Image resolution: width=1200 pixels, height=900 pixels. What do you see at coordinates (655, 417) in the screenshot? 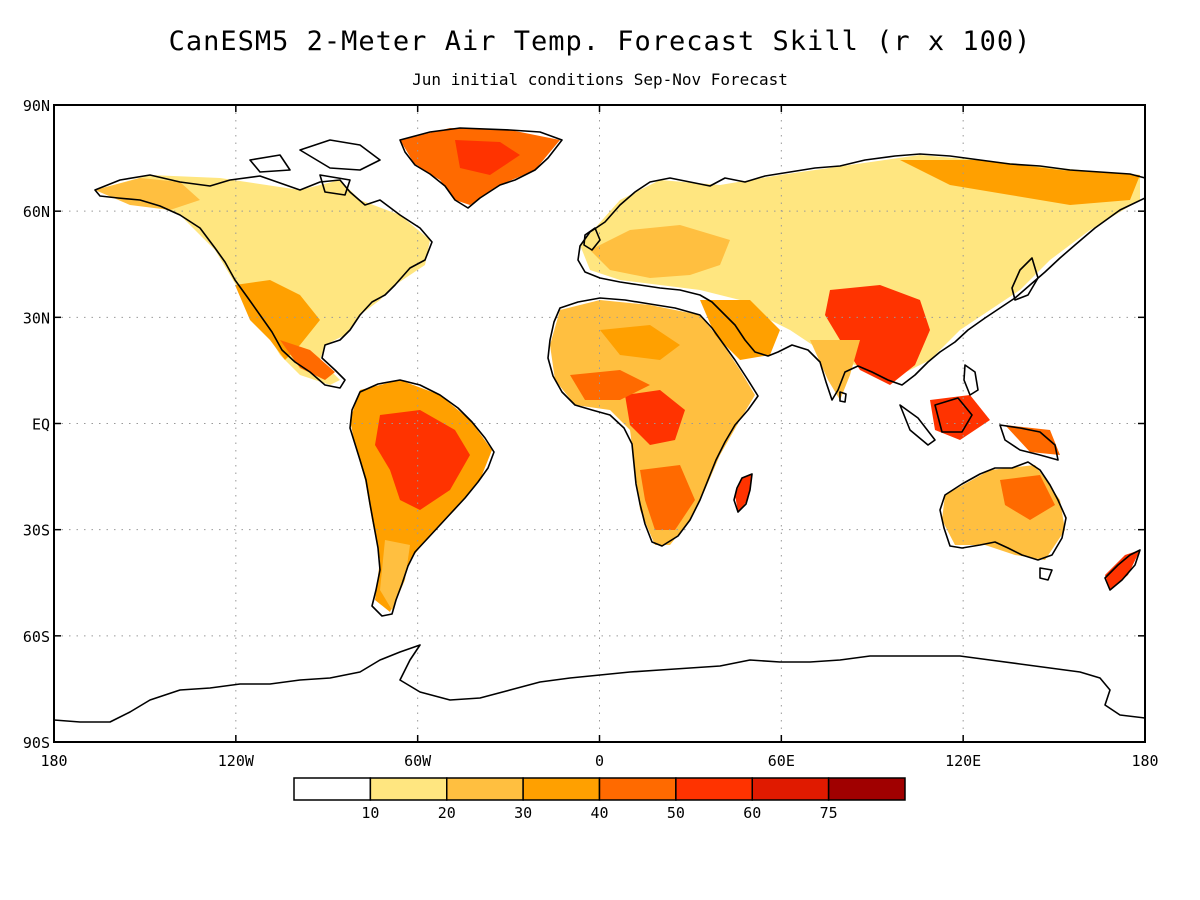
I see `africa-central` at bounding box center [655, 417].